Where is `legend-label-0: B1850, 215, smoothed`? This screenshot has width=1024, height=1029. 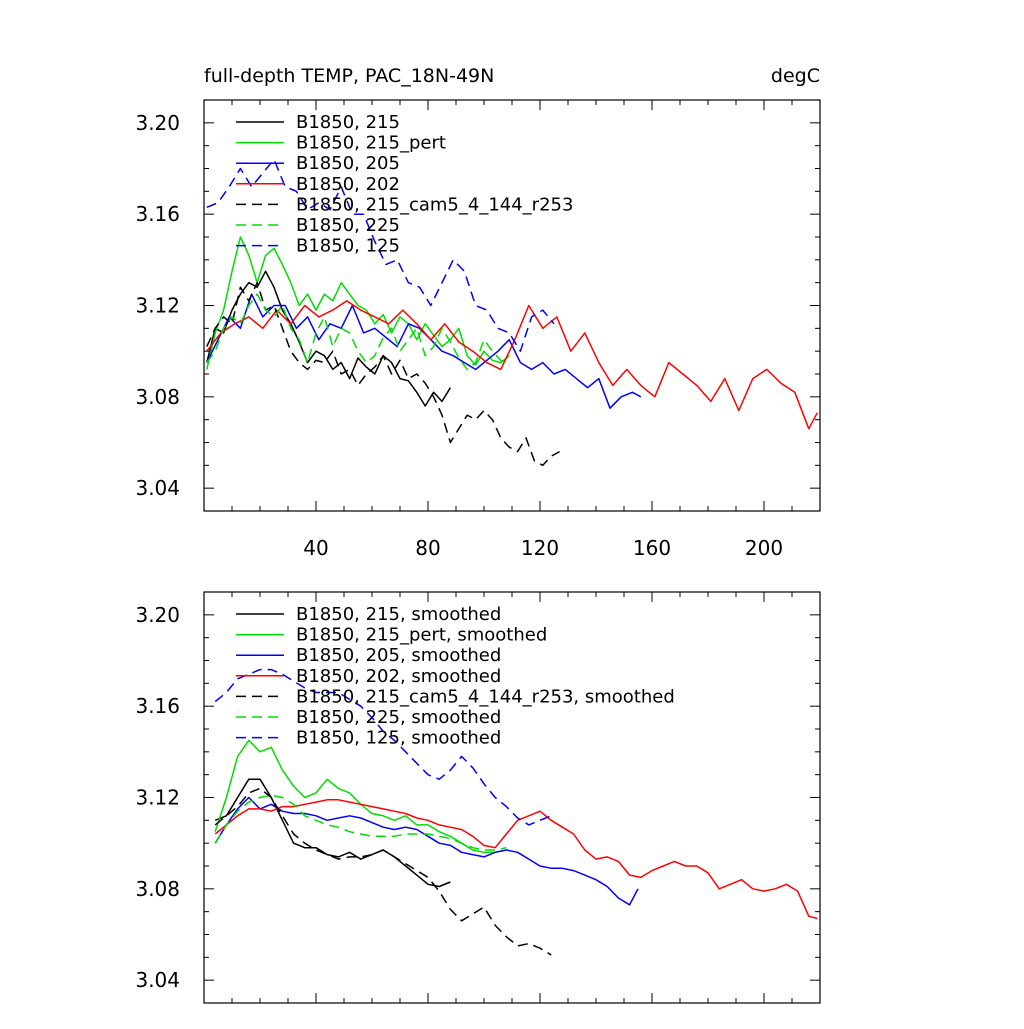
legend-label-0: B1850, 215, smoothed is located at coordinates (398, 614).